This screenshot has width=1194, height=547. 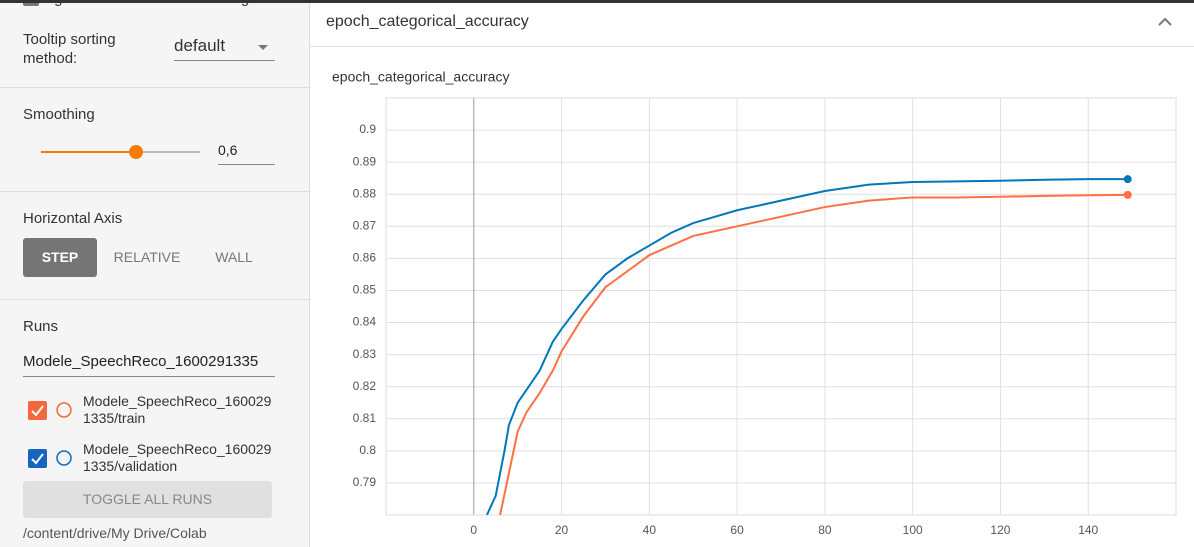 What do you see at coordinates (263, 47) in the screenshot?
I see `dropdown-arrow` at bounding box center [263, 47].